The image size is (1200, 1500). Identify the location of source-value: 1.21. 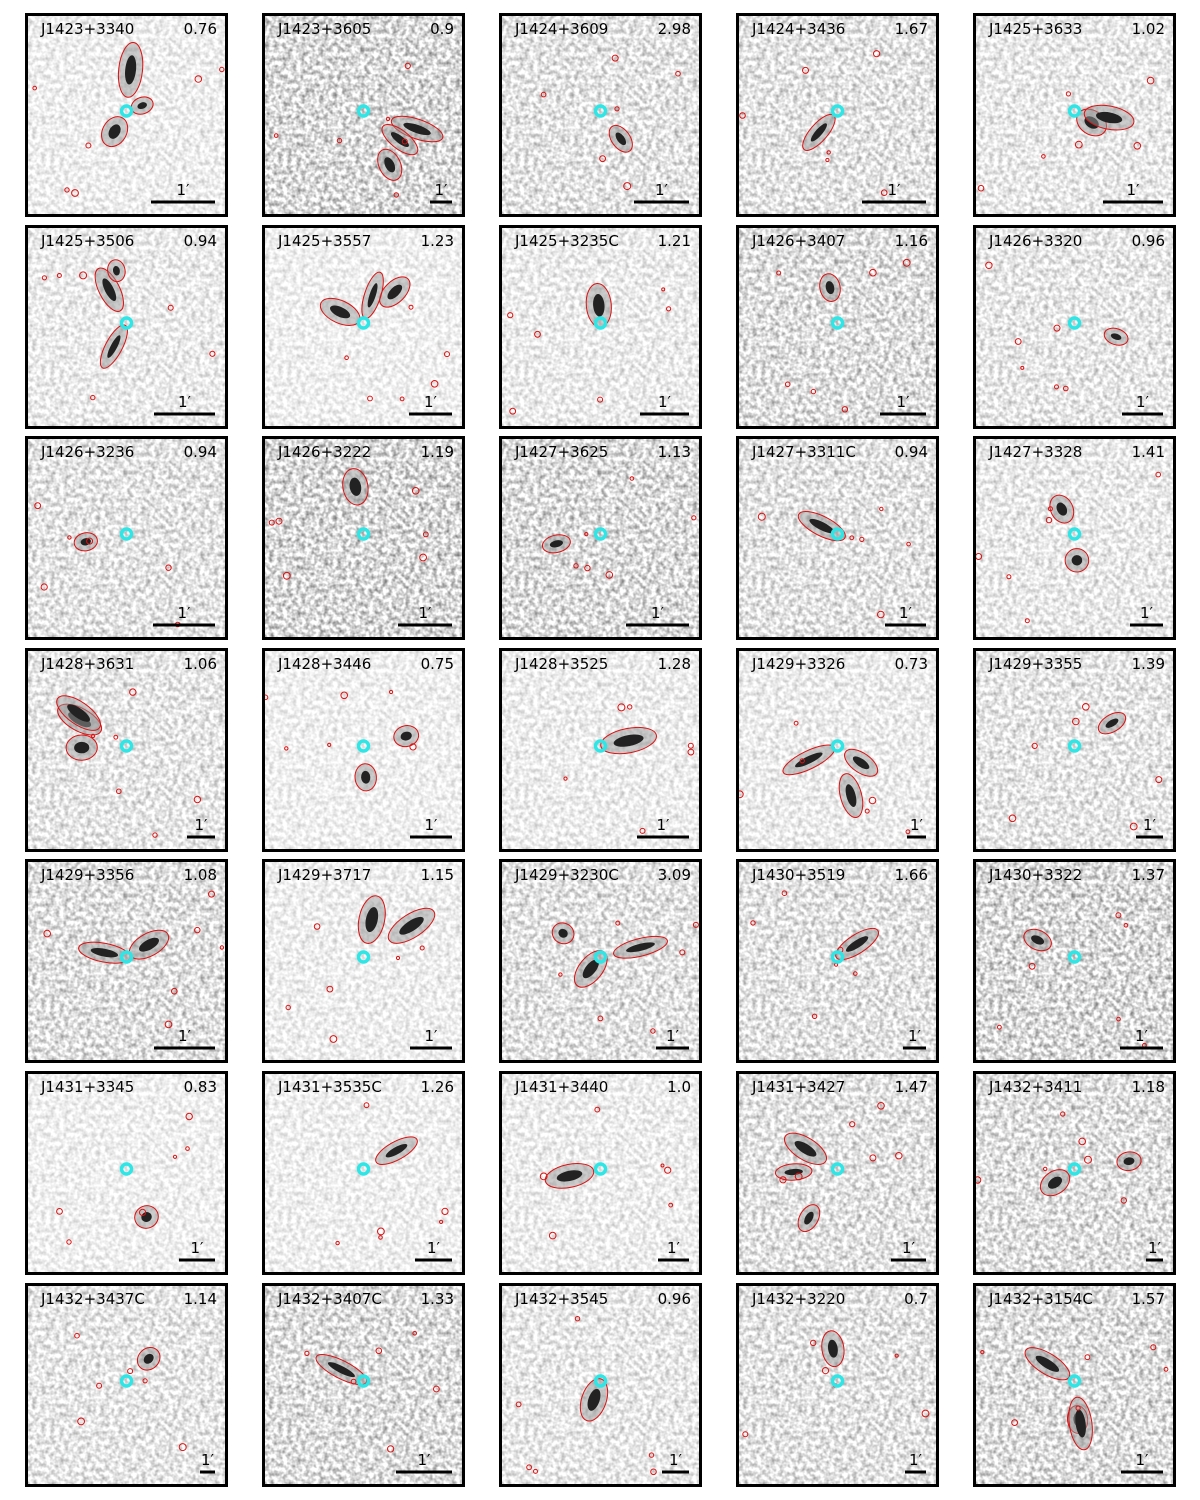
(674, 241).